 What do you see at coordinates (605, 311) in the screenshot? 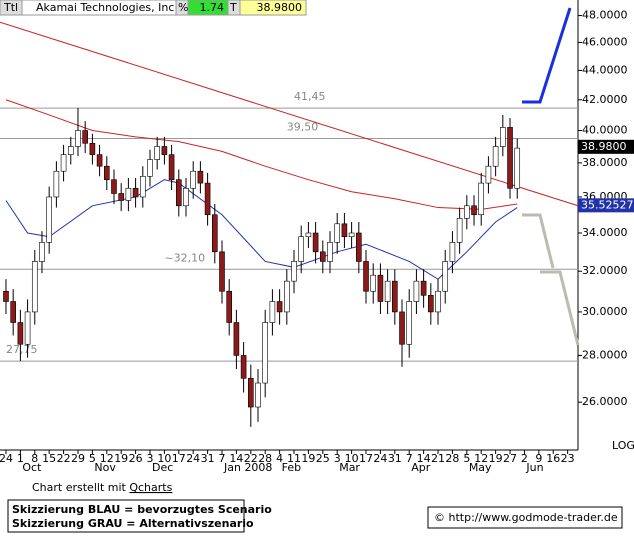
I see `y-tick-label: 30.0000` at bounding box center [605, 311].